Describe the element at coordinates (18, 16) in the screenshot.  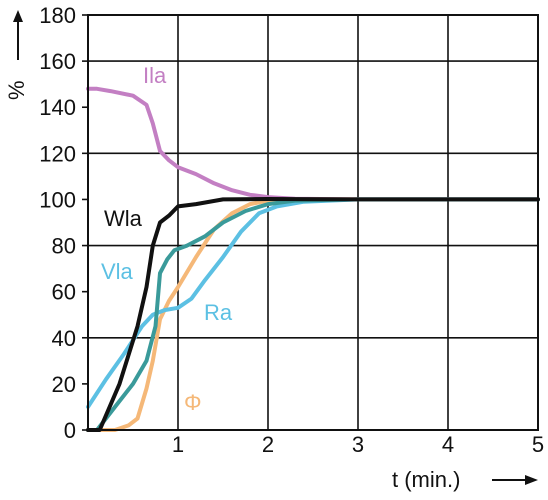
I see `y-axis-arrow-head` at that location.